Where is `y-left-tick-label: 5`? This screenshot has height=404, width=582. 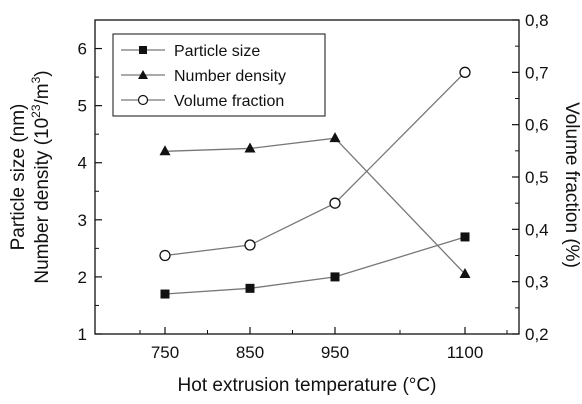 y-left-tick-label: 5 is located at coordinates (82, 106).